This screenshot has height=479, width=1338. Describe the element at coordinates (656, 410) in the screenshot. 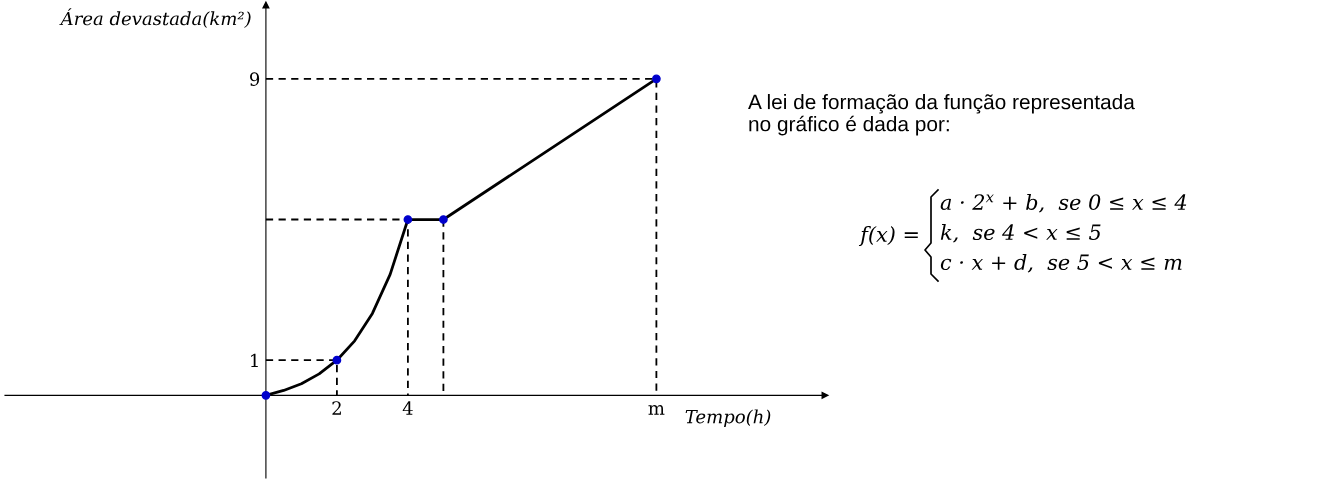

I see `x-tick-label: m` at that location.